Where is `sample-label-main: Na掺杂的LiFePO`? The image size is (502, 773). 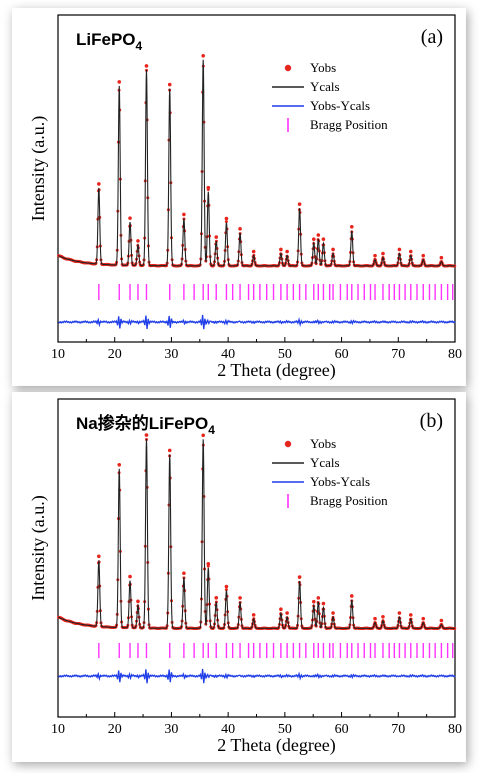
sample-label-main: Na掺杂的LiFePO is located at coordinates (142, 423).